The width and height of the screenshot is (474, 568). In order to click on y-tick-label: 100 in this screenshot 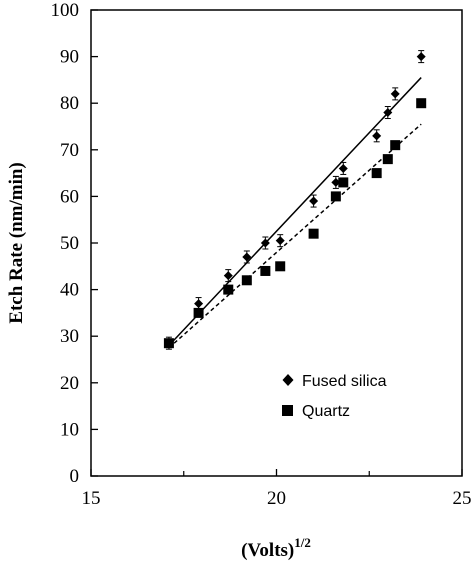, I will do `click(65, 10)`.